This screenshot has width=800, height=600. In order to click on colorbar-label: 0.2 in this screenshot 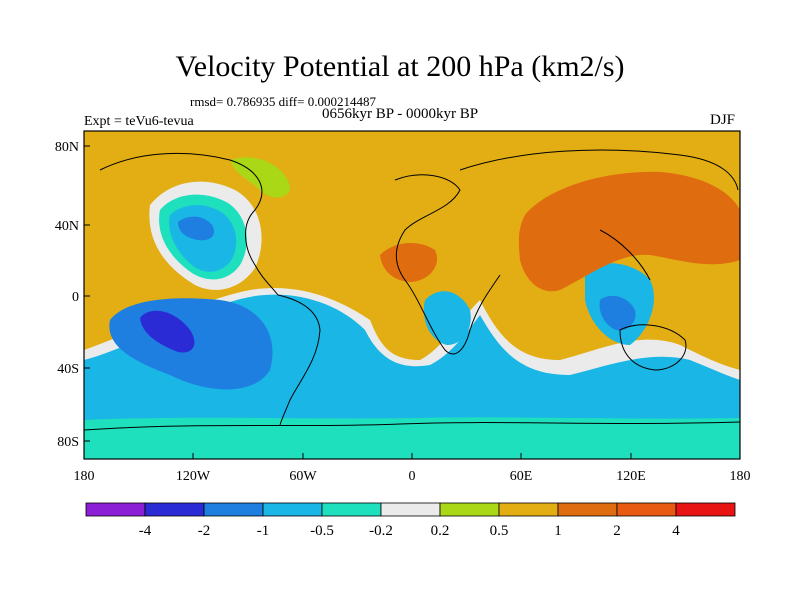, I will do `click(440, 531)`.